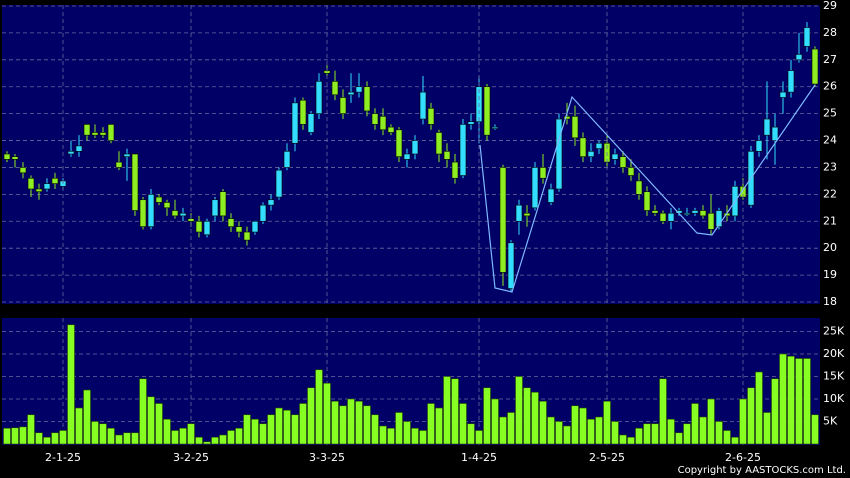  I want to click on y-tick-label: 5K, so click(830, 421).